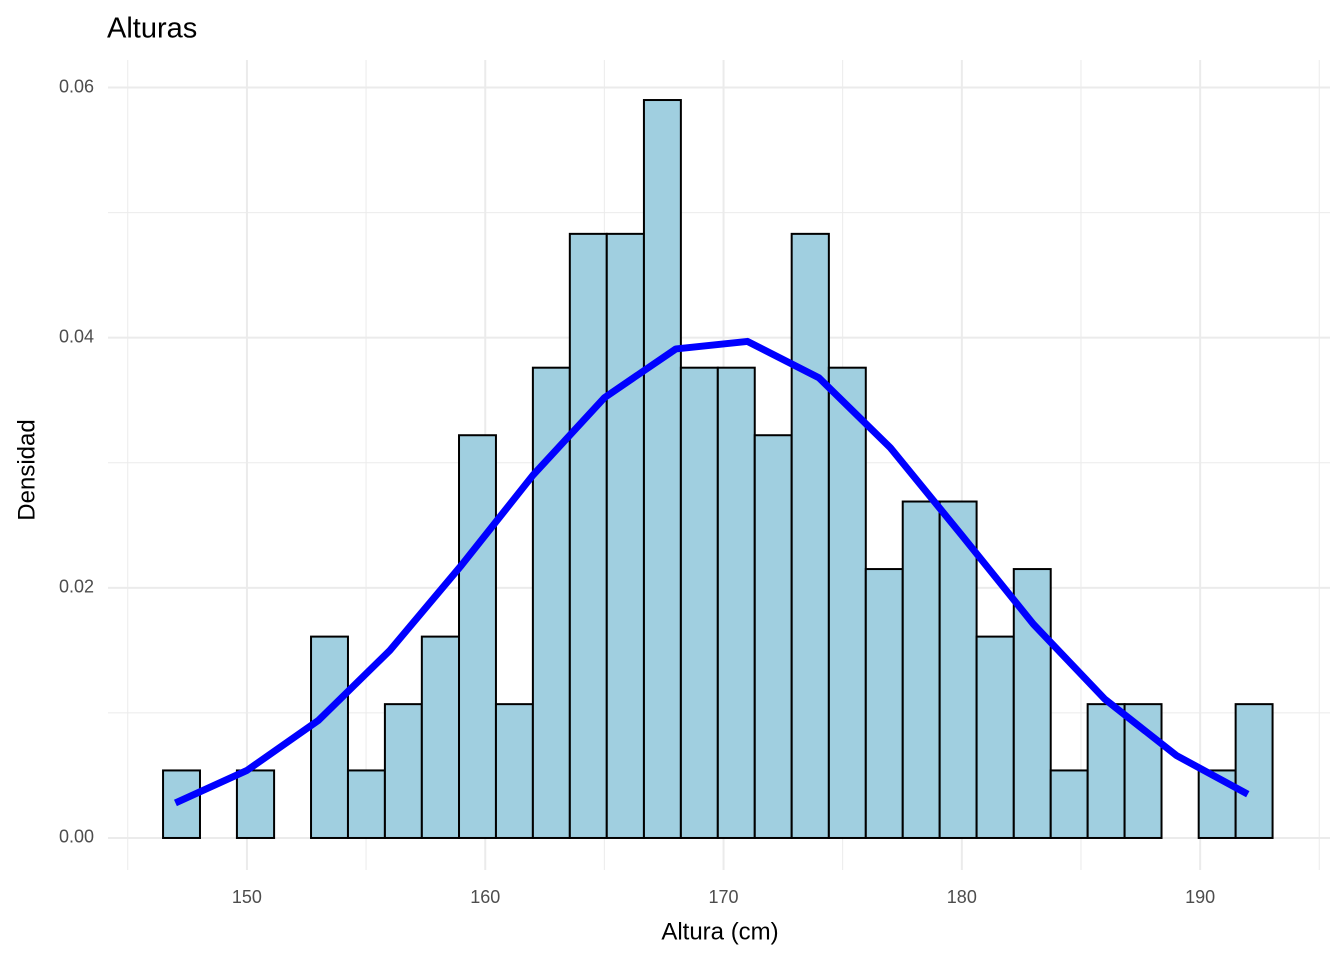  I want to click on y-tick-label: 0.02, so click(76, 587).